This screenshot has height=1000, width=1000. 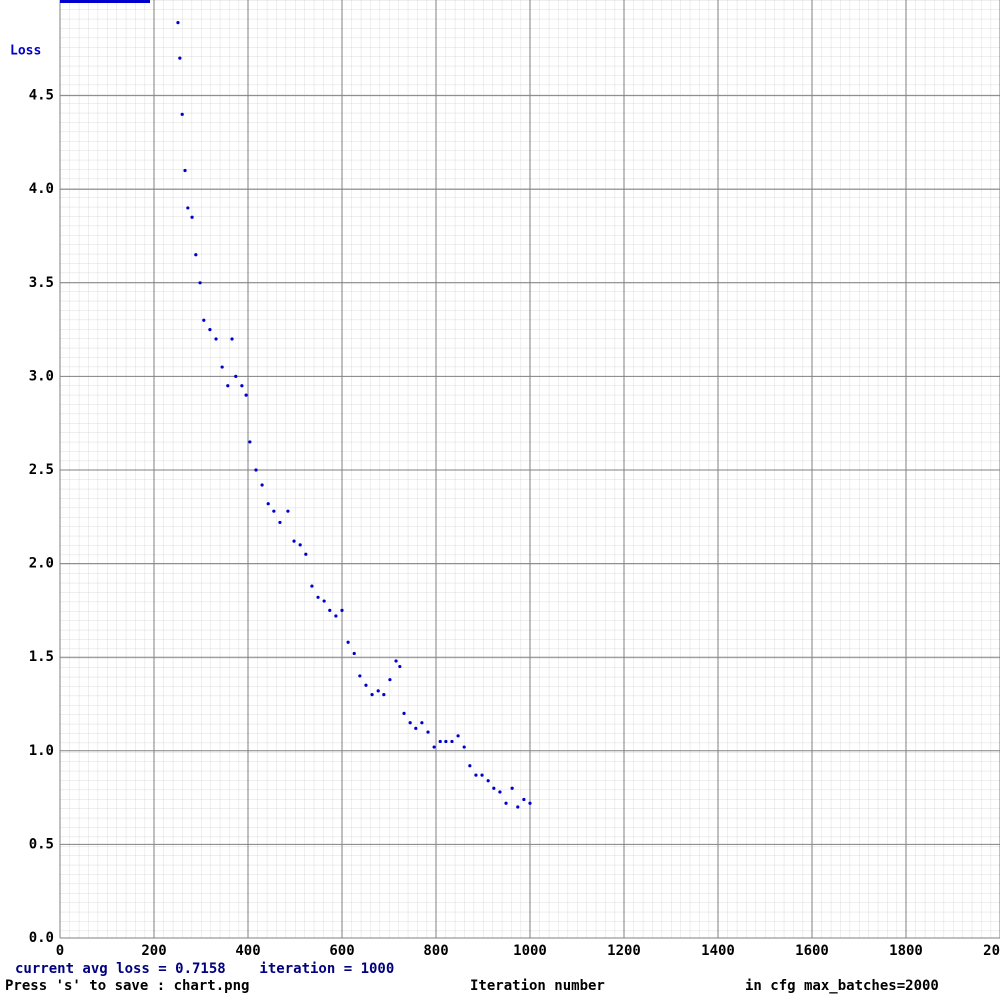 What do you see at coordinates (25, 51) in the screenshot?
I see `y-axis-label: Loss` at bounding box center [25, 51].